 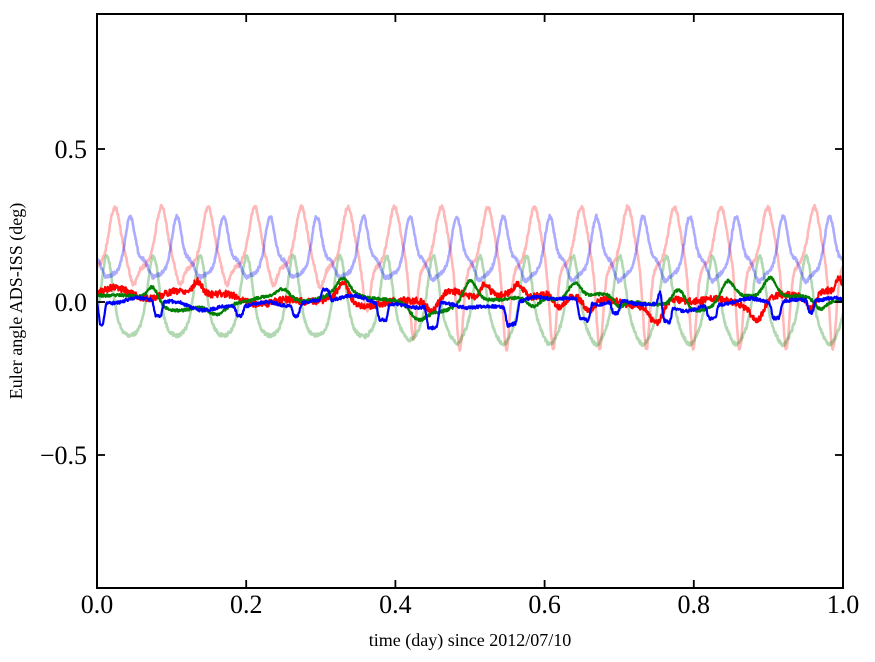 I want to click on x-tick-label: 0.0, so click(x=97, y=604).